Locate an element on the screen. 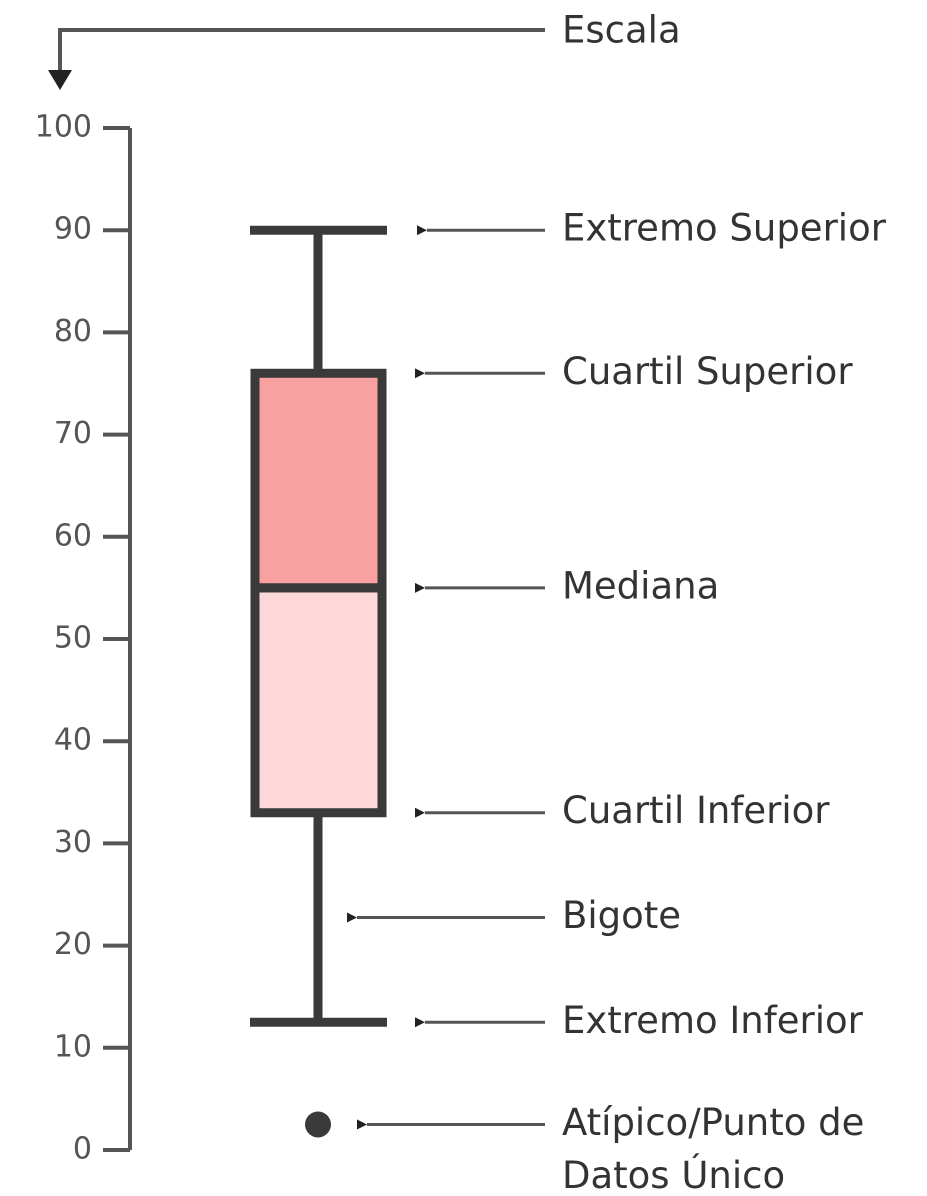  annotation: Mediana is located at coordinates (640, 585).